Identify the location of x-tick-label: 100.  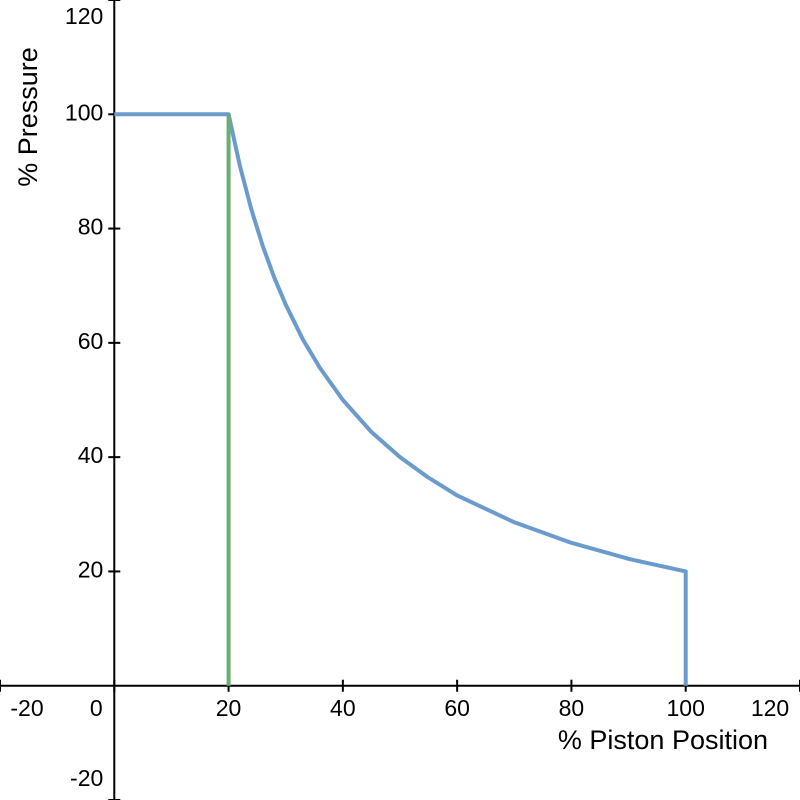
(686, 708).